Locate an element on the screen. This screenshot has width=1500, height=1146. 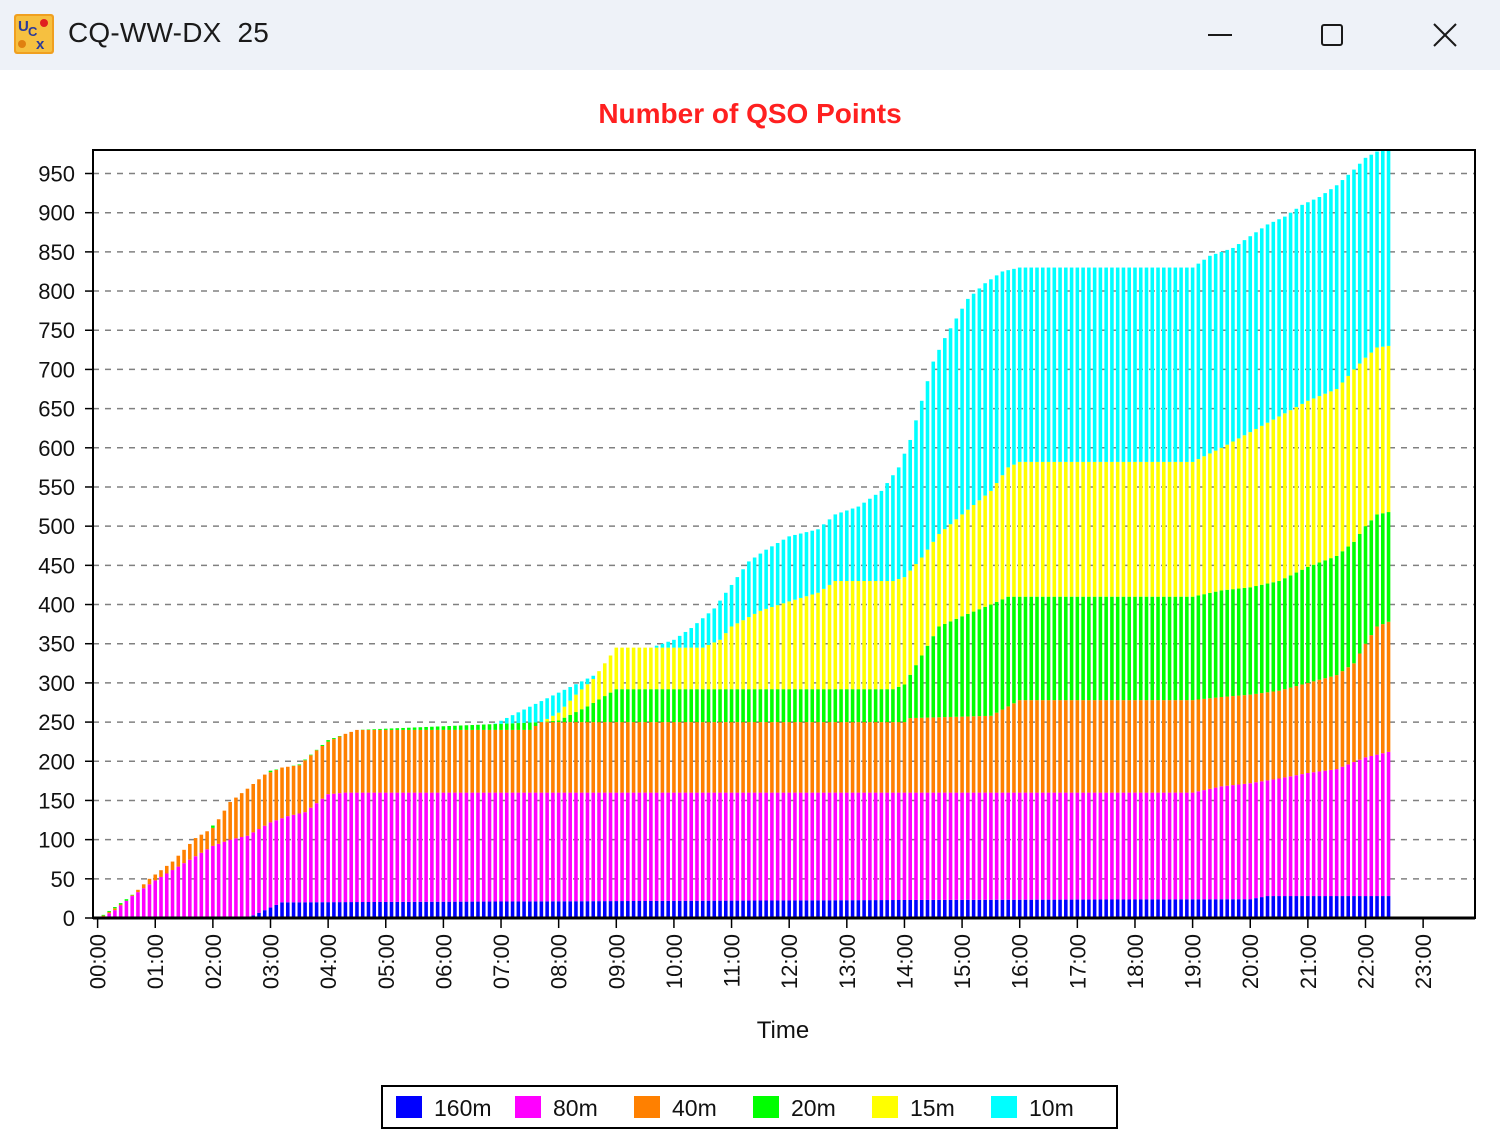
x-axis-label: Time is located at coordinates (783, 1030).